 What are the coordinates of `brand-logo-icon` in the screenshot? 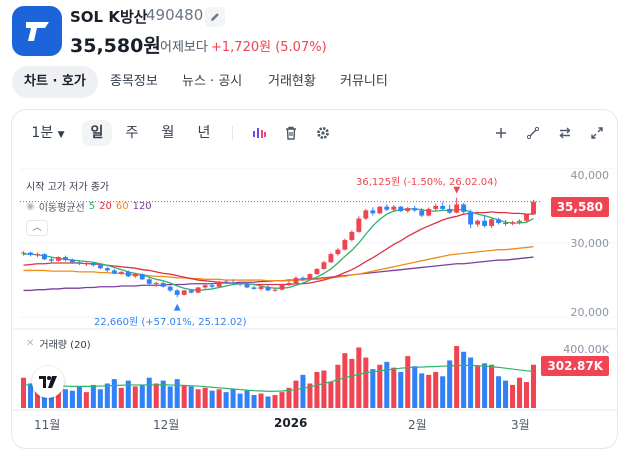 It's located at (37, 31).